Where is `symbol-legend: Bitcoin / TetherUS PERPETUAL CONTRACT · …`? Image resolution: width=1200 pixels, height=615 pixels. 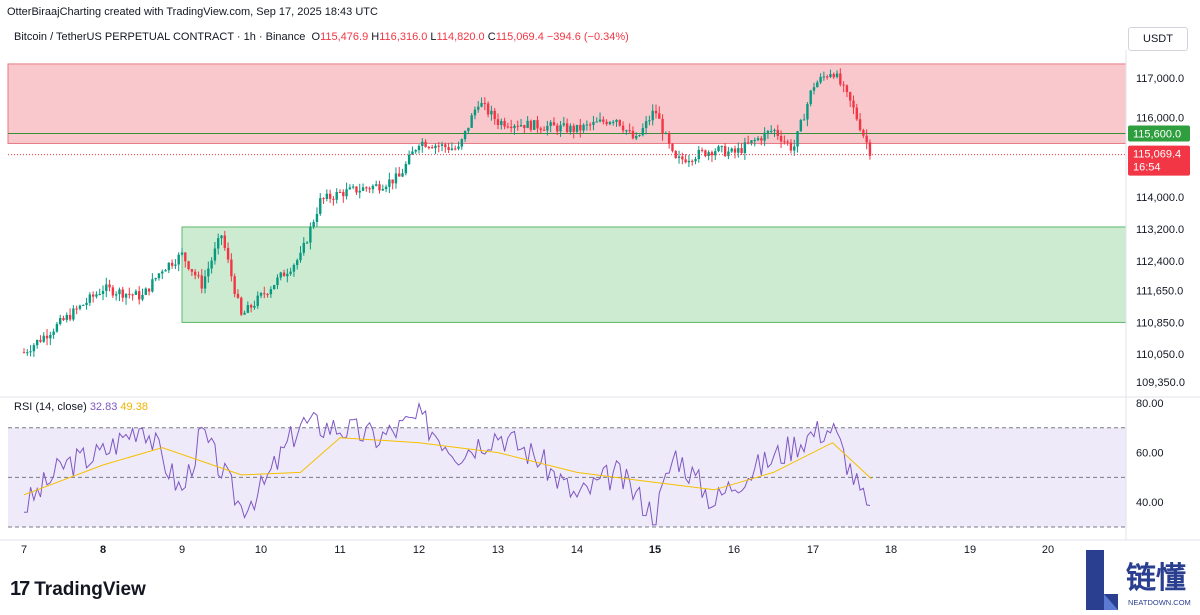 symbol-legend: Bitcoin / TetherUS PERPETUAL CONTRACT · … is located at coordinates (321, 37).